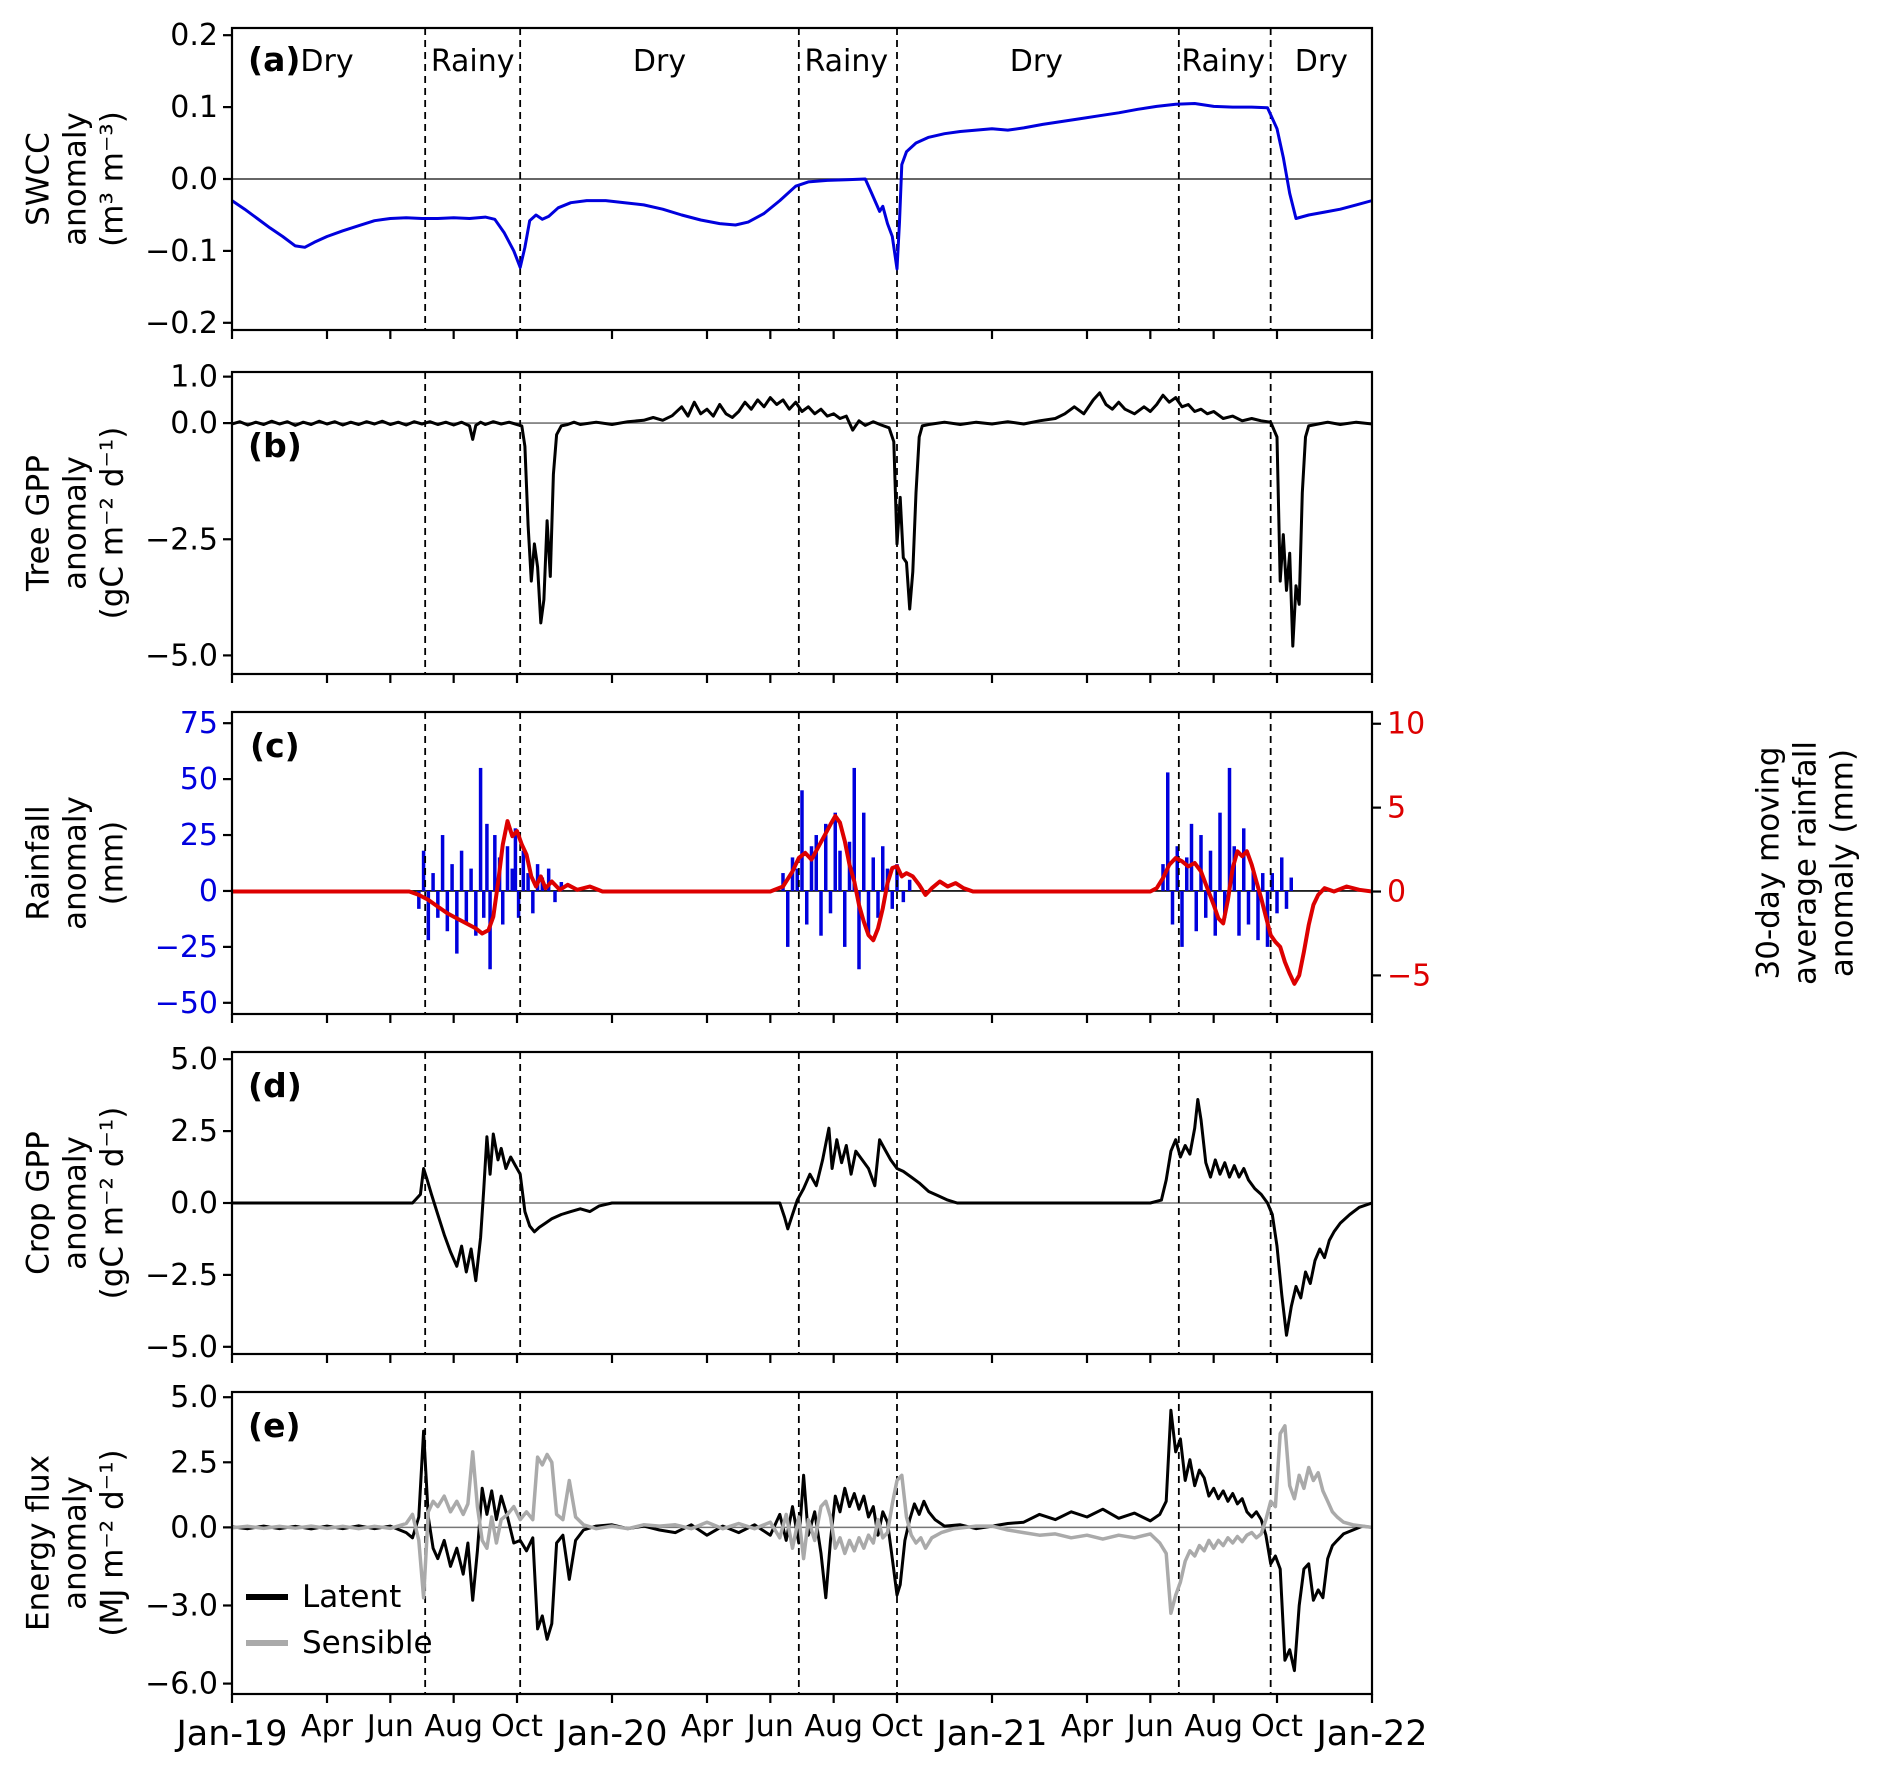 The image size is (1892, 1786). I want to click on panel-a-plot-area, so click(802, 179).